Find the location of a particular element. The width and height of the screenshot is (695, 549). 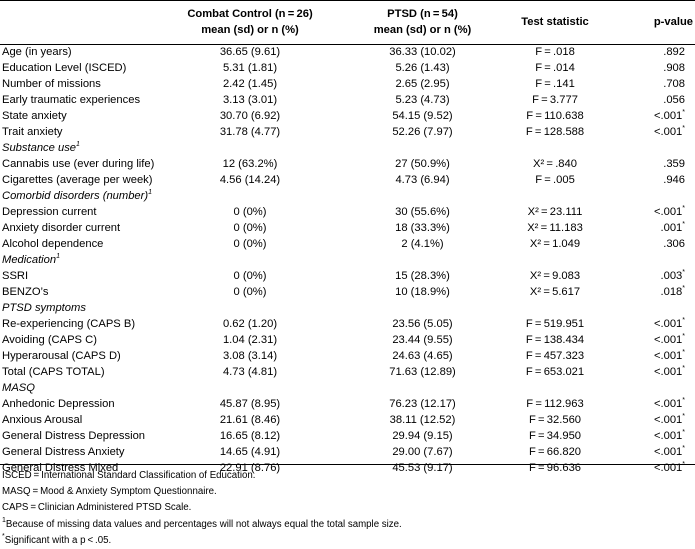

test-statistic-value-text: F = .005 is located at coordinates (555, 180).